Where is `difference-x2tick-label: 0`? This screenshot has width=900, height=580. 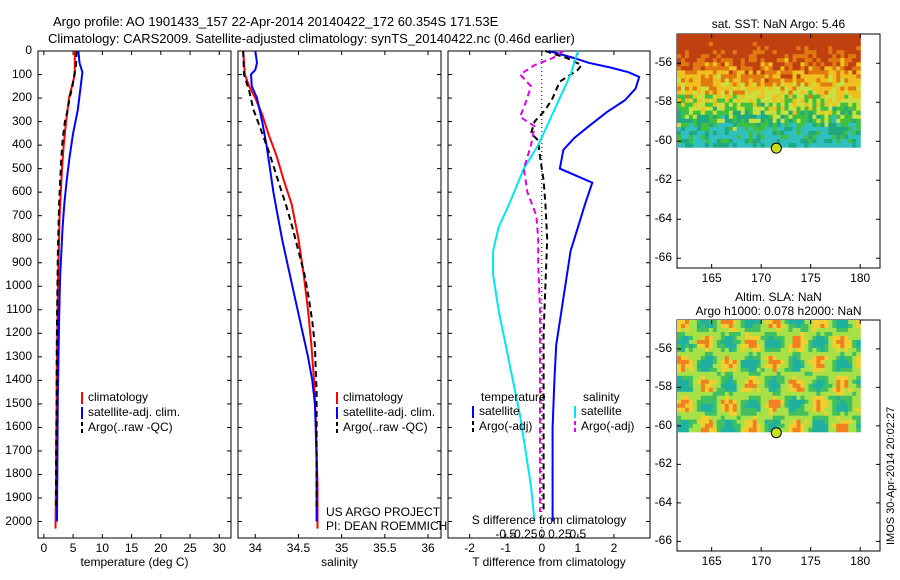
difference-x2tick-label: 0 is located at coordinates (542, 534).